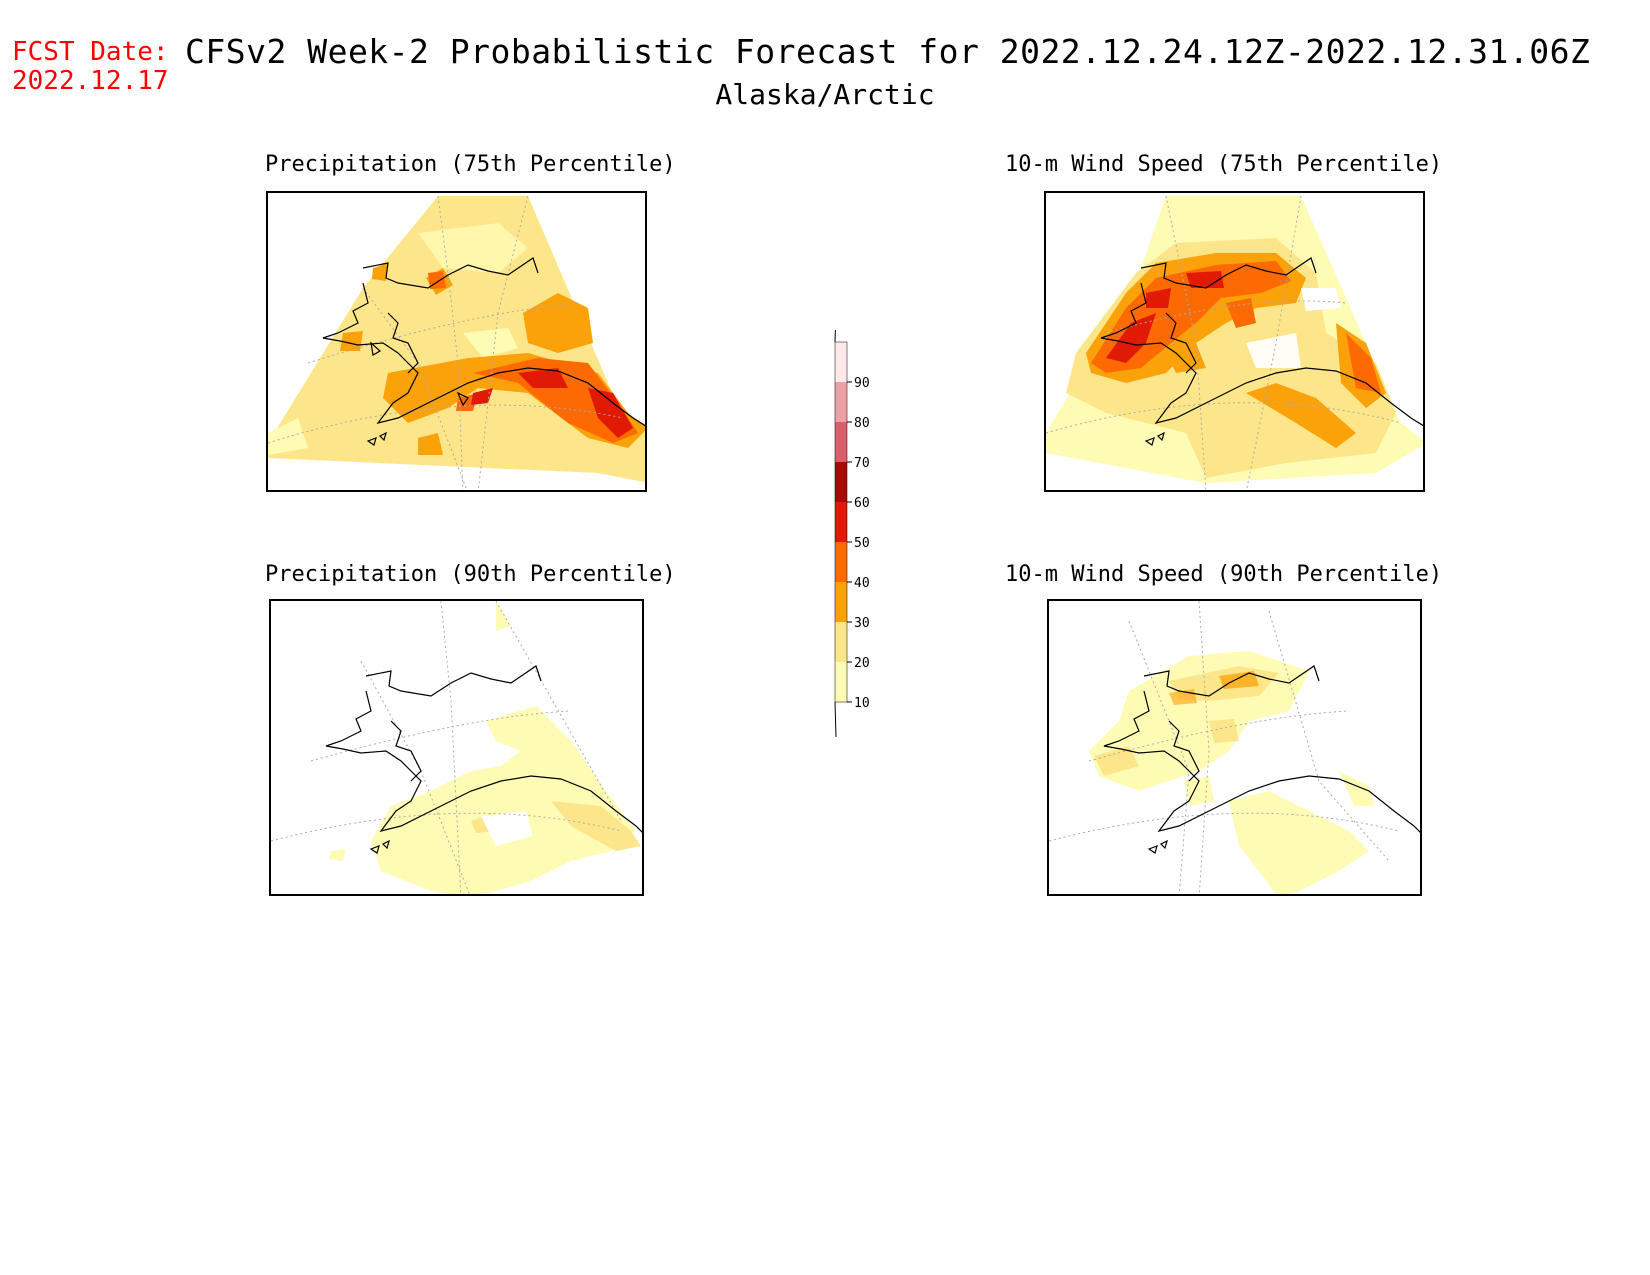  What do you see at coordinates (862, 703) in the screenshot?
I see `colorbar-tick-label: 10` at bounding box center [862, 703].